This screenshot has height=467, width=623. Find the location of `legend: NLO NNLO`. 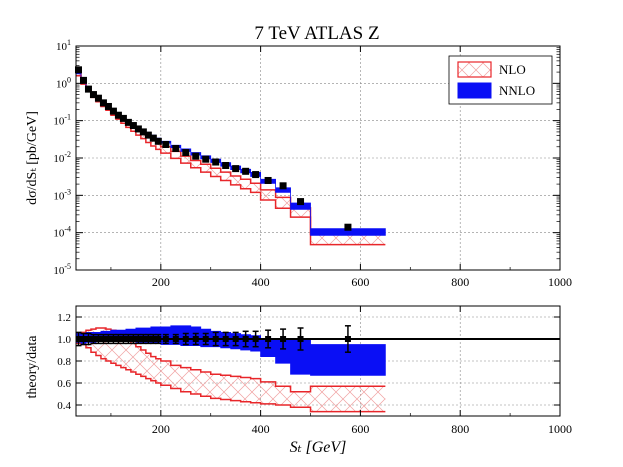

legend: NLO NNLO is located at coordinates (500, 80).